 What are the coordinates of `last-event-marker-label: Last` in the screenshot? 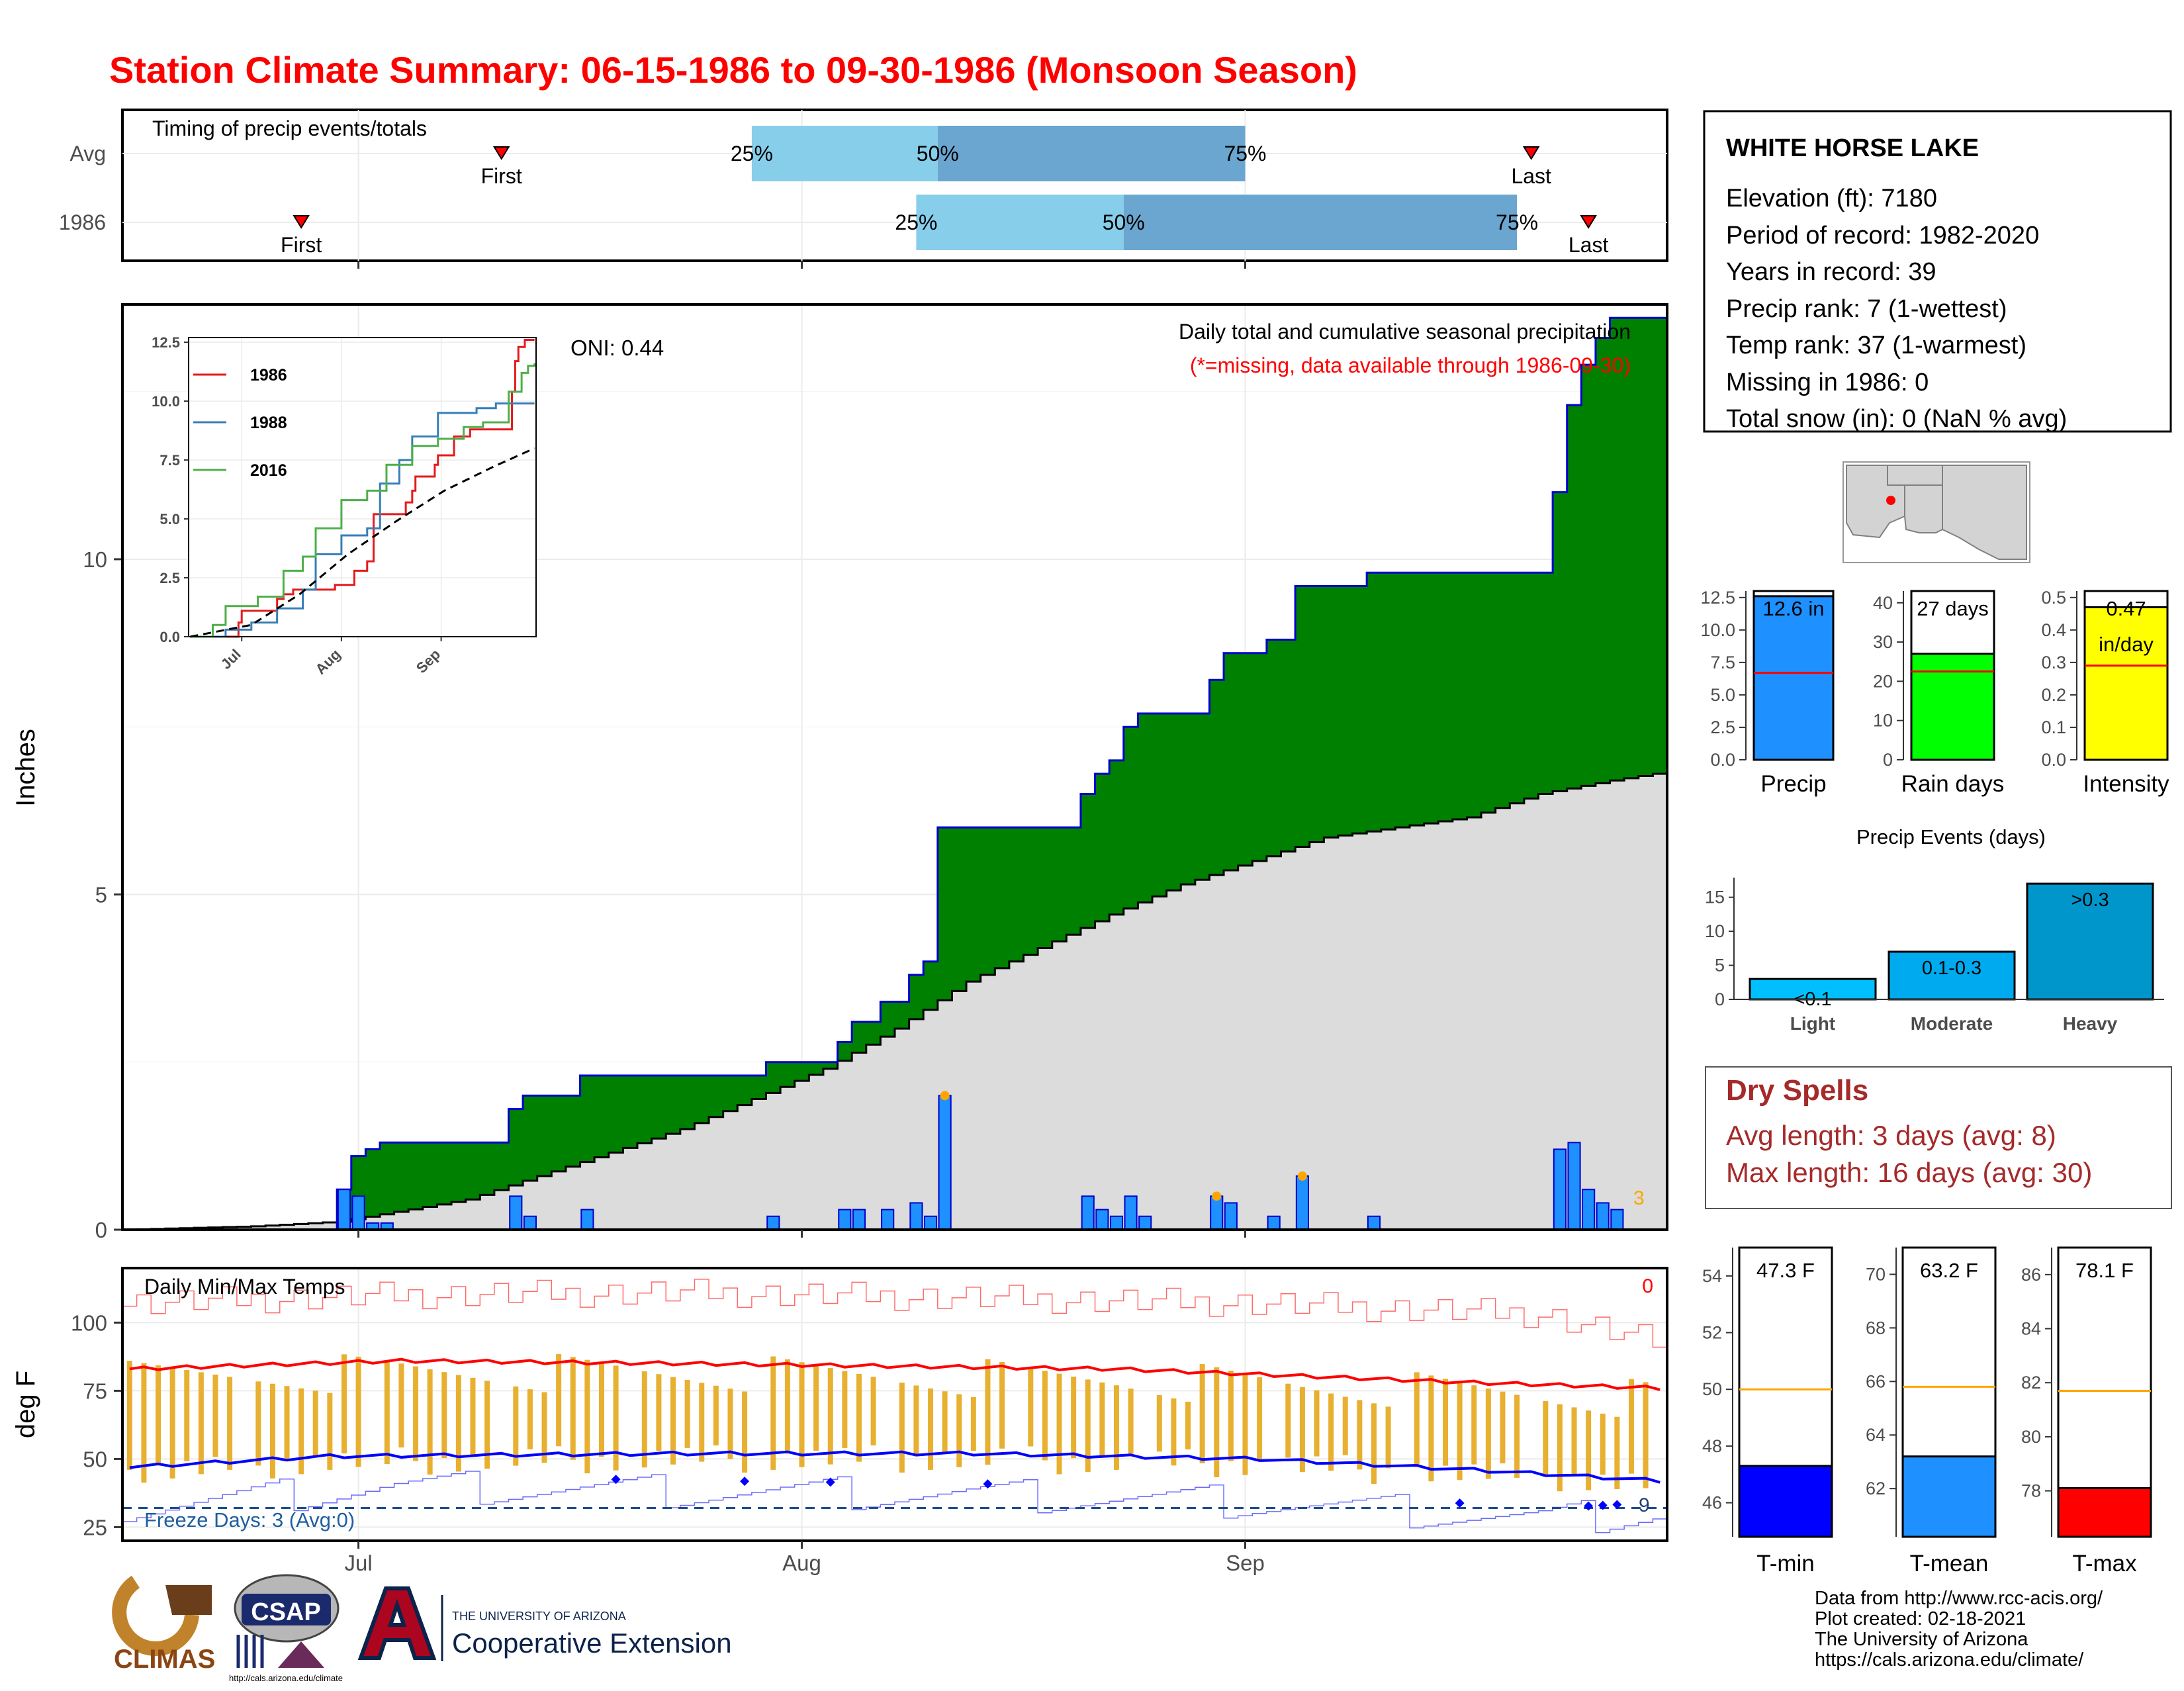 It's located at (1589, 245).